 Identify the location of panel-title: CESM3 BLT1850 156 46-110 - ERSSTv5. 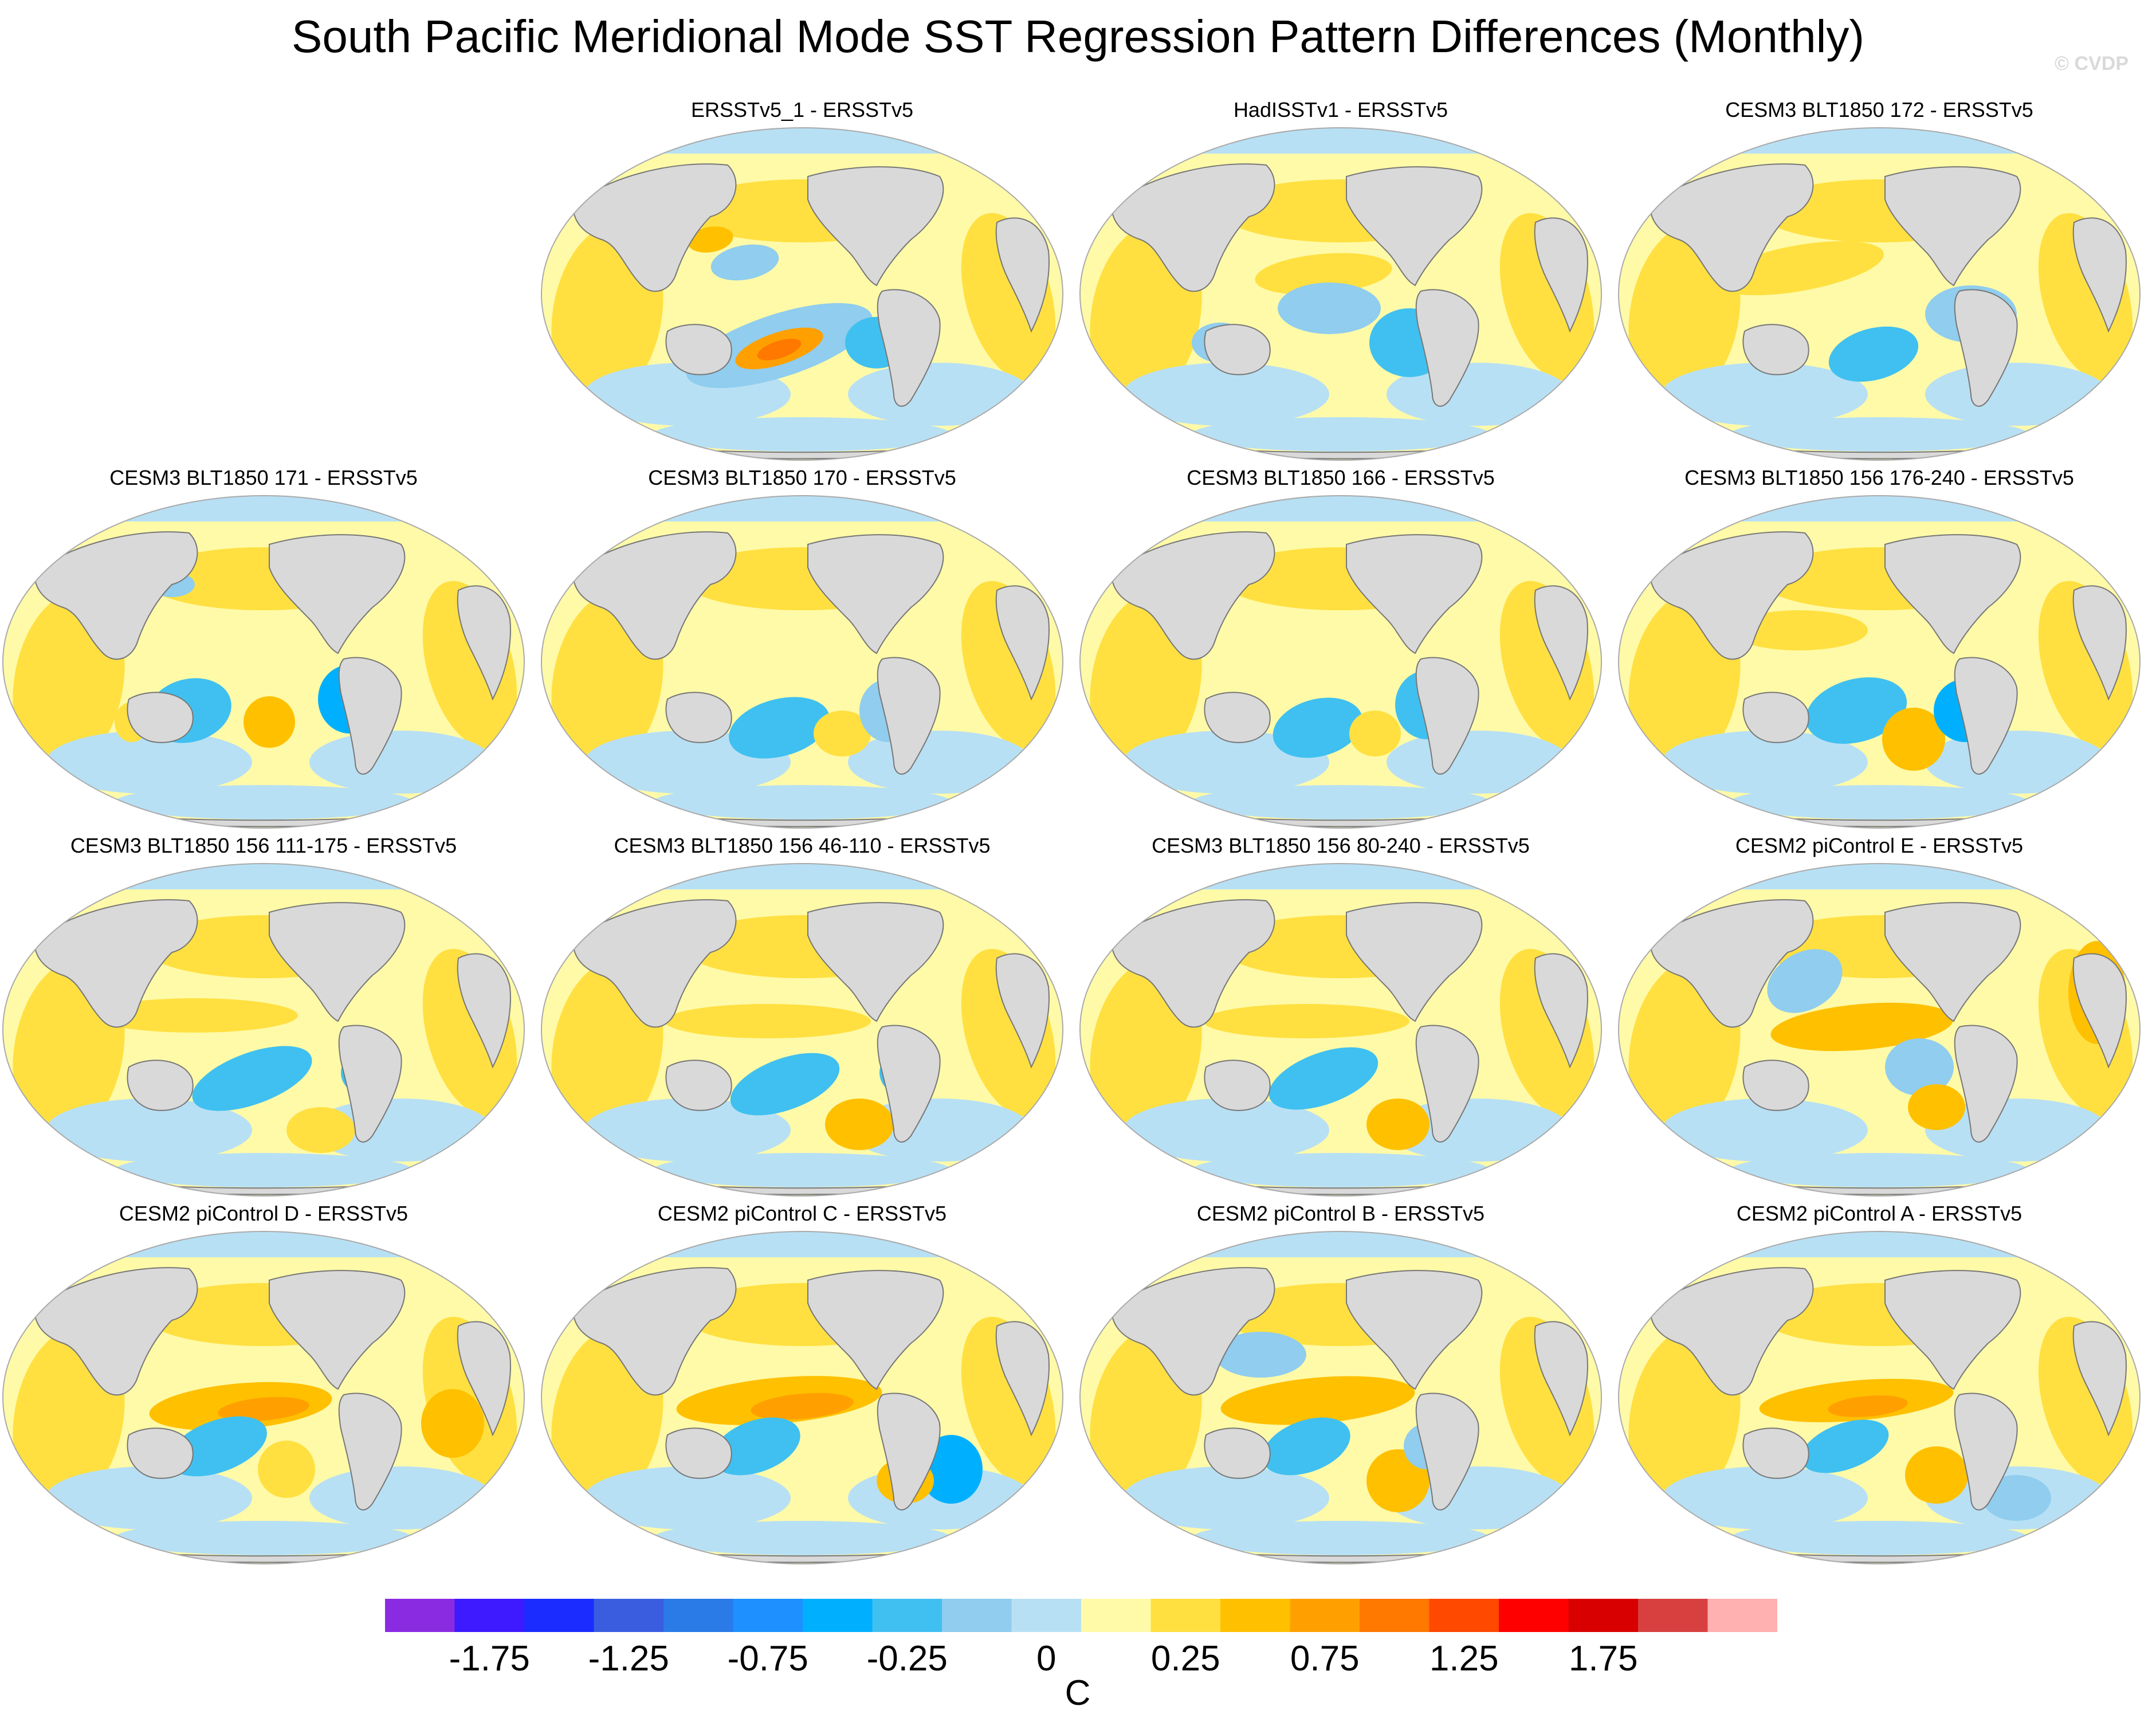
(802, 846).